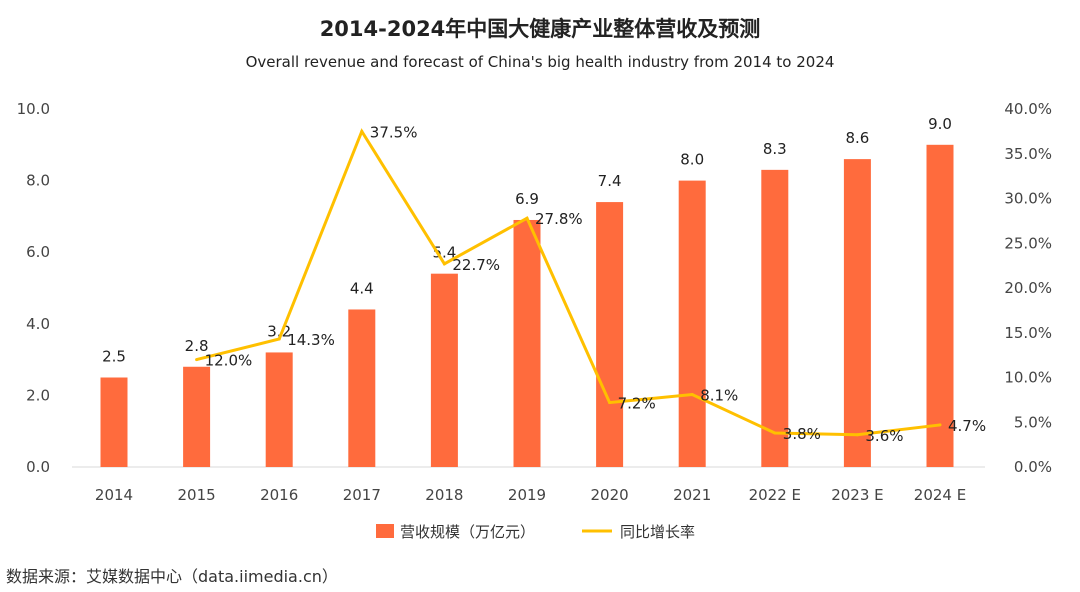 Image resolution: width=1080 pixels, height=592 pixels. Describe the element at coordinates (38, 181) in the screenshot. I see `left-tick-label: 8.0` at that location.